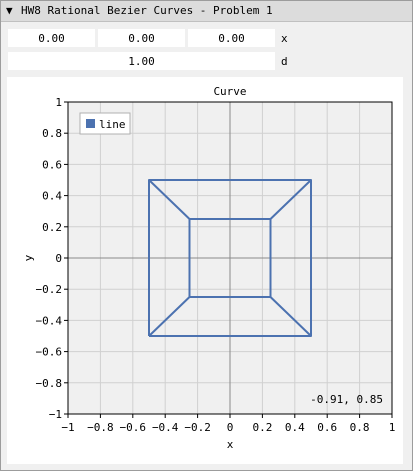  I want to click on legend-box, so click(105, 123).